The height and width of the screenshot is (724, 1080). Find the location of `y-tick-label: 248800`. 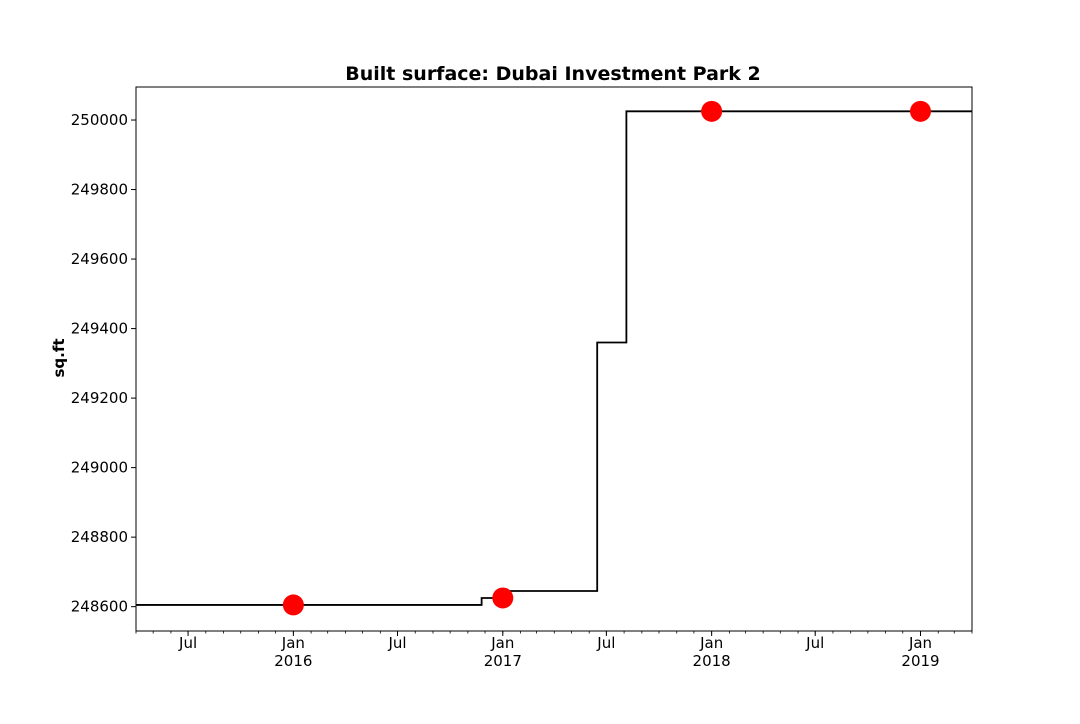

y-tick-label: 248800 is located at coordinates (99, 537).